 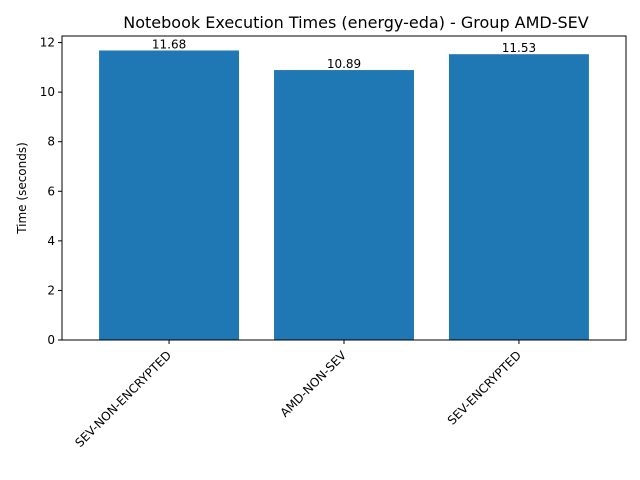 I want to click on y-axis-ticks: 0 2 4 6 8 10 12, so click(x=51, y=191).